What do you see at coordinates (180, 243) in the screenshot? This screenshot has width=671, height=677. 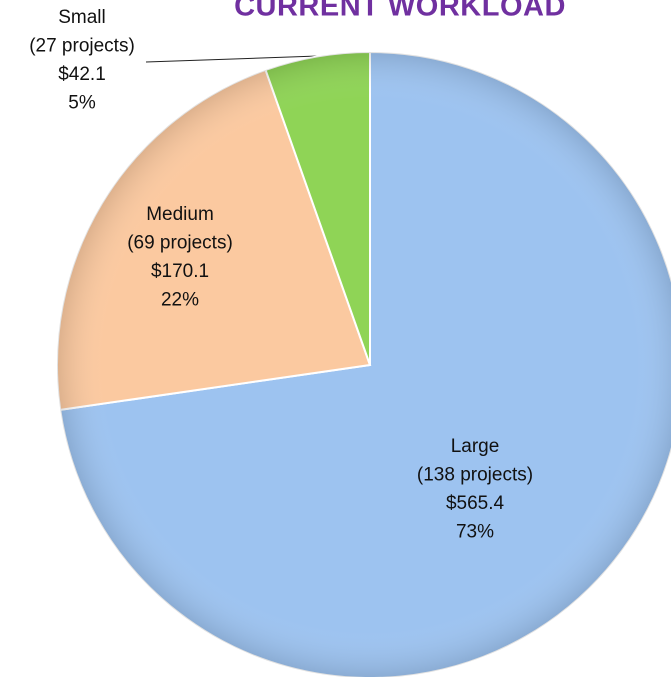 I see `slice-label: (69 projects)` at bounding box center [180, 243].